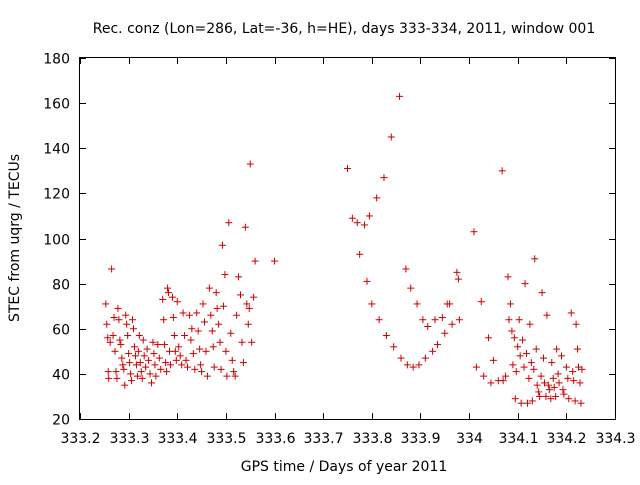  What do you see at coordinates (61, 331) in the screenshot?
I see `y-tick-label: 60` at bounding box center [61, 331].